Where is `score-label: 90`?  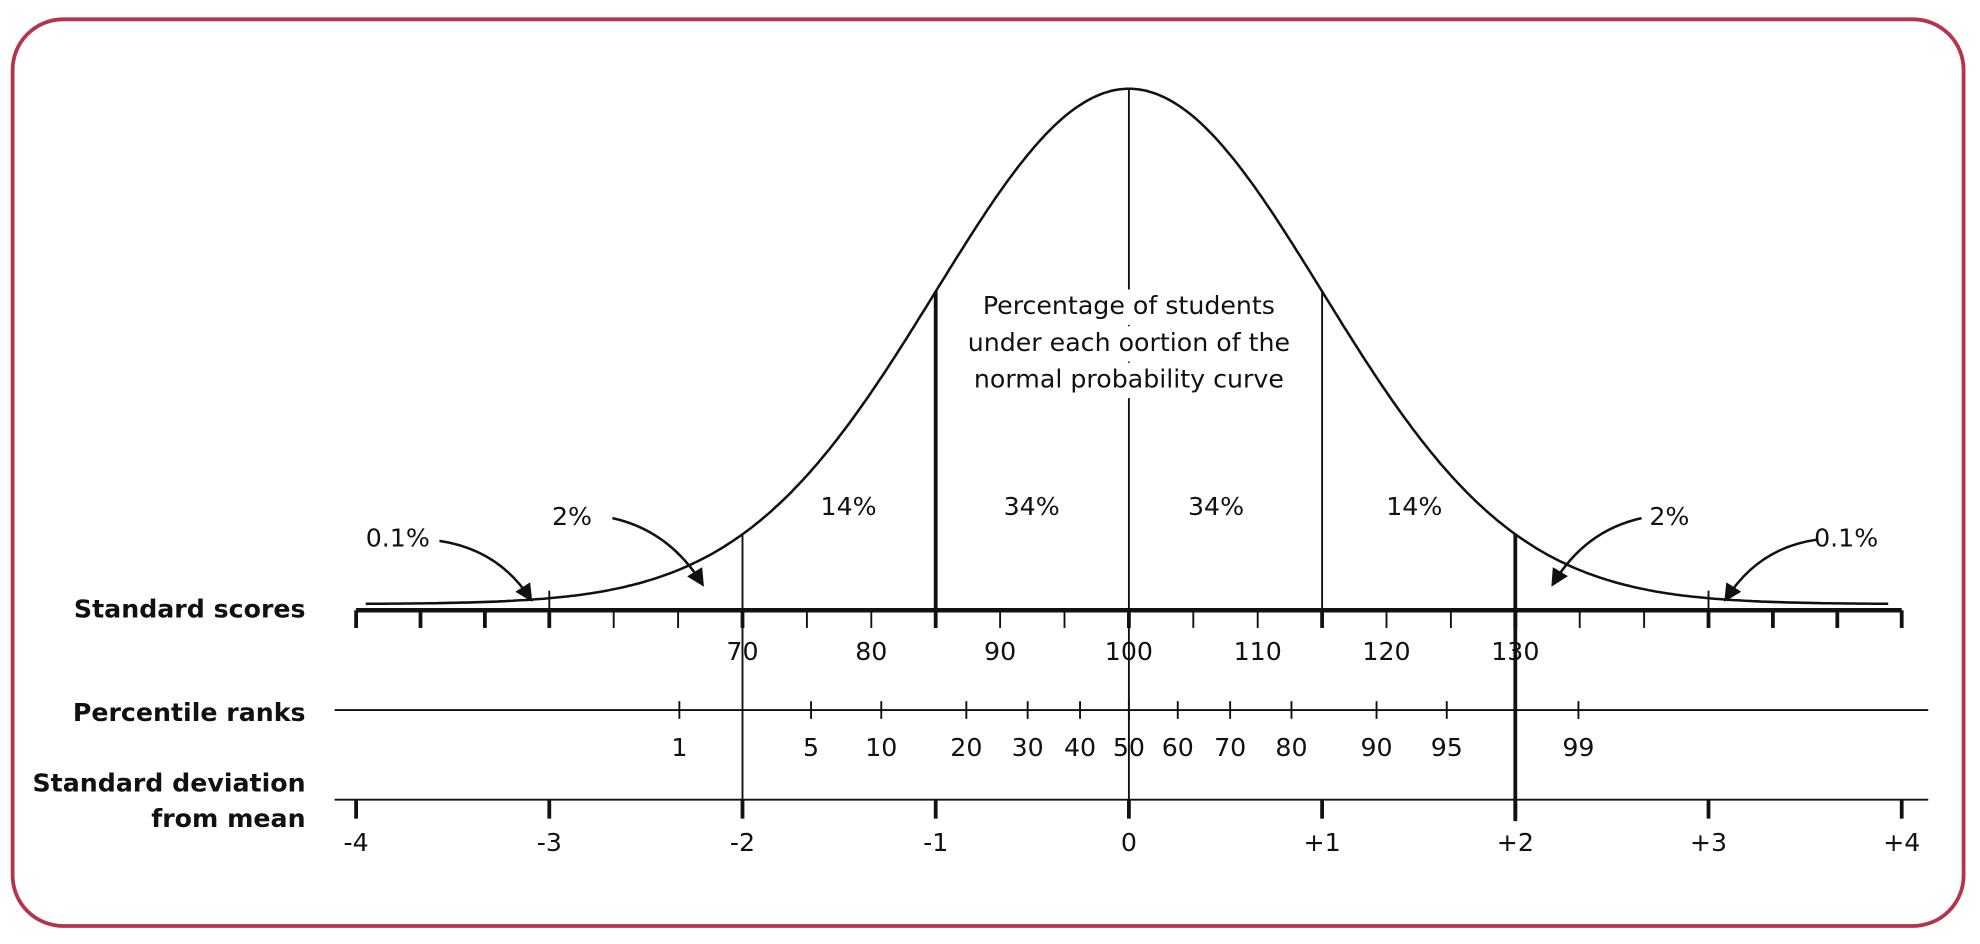
score-label: 90 is located at coordinates (1000, 651).